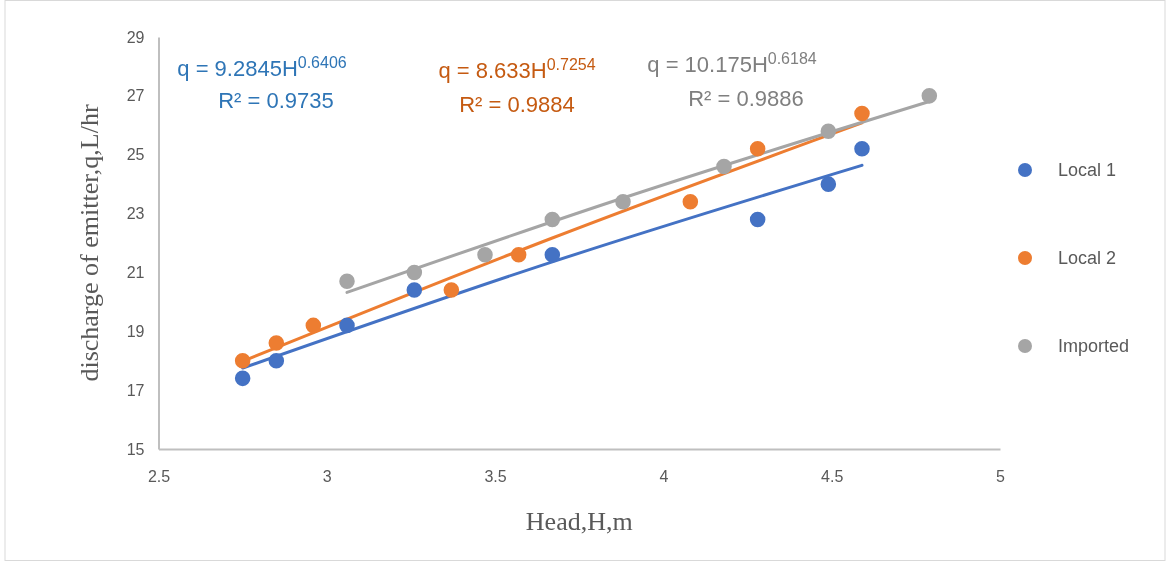 The width and height of the screenshot is (1169, 564). I want to click on y-axis-title: discharge of emitter,q,L/hr, so click(89, 243).